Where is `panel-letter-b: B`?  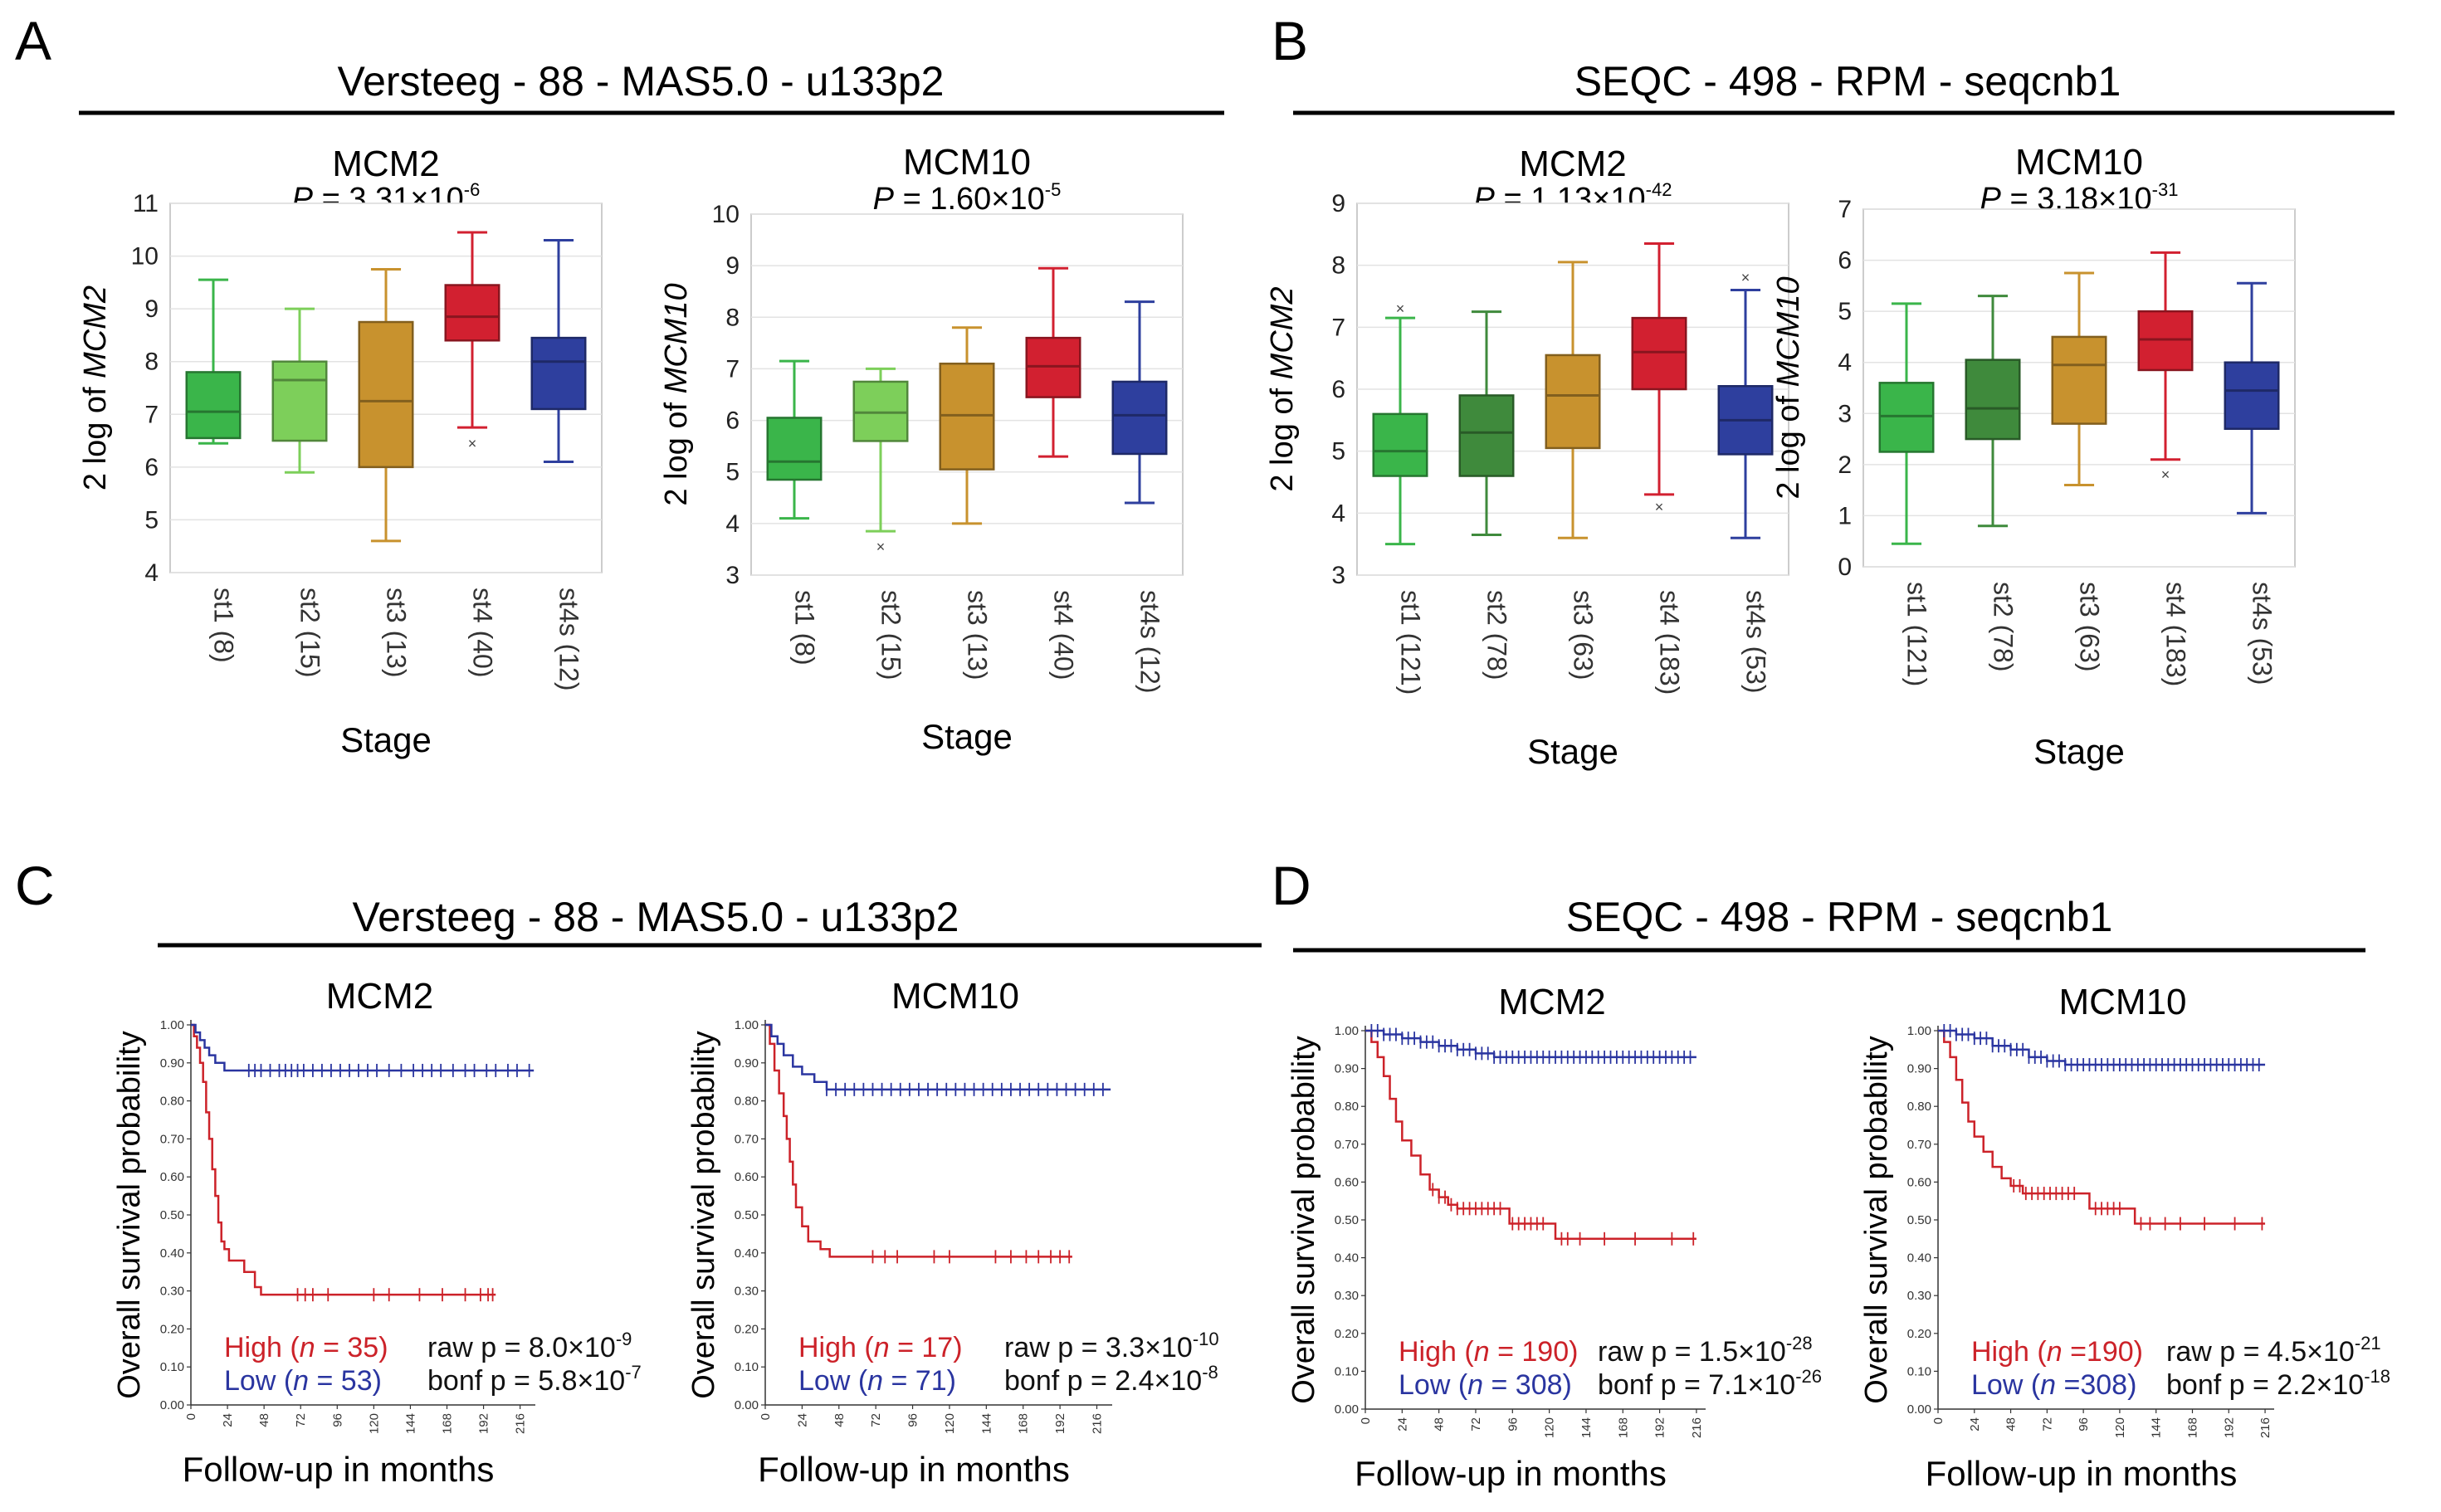 panel-letter-b: B is located at coordinates (1290, 40).